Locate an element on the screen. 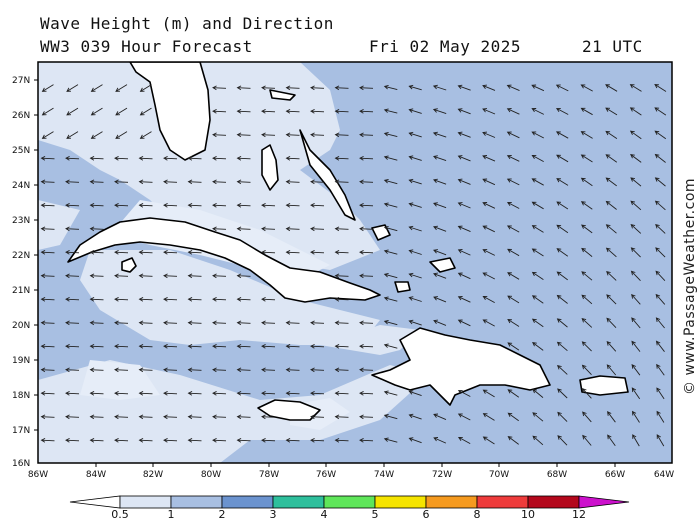 The width and height of the screenshot is (700, 525). lat-label: 17N is located at coordinates (21, 431).